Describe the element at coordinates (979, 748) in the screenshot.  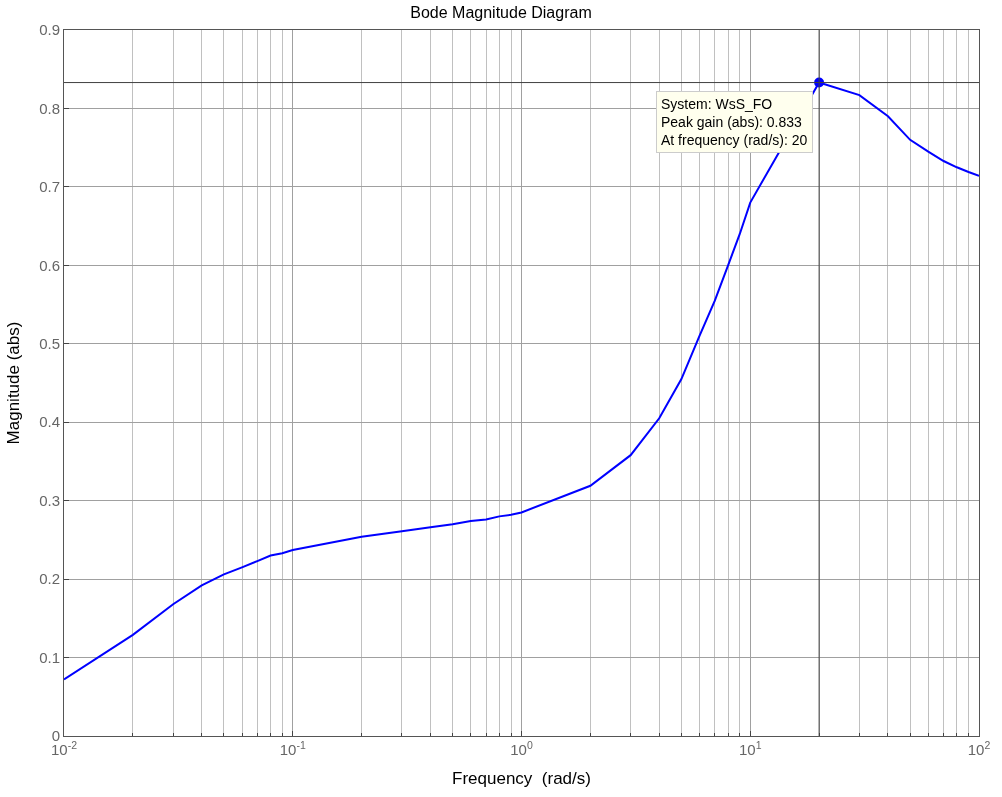
I see `x-tick-label: 10$^{2}$` at that location.